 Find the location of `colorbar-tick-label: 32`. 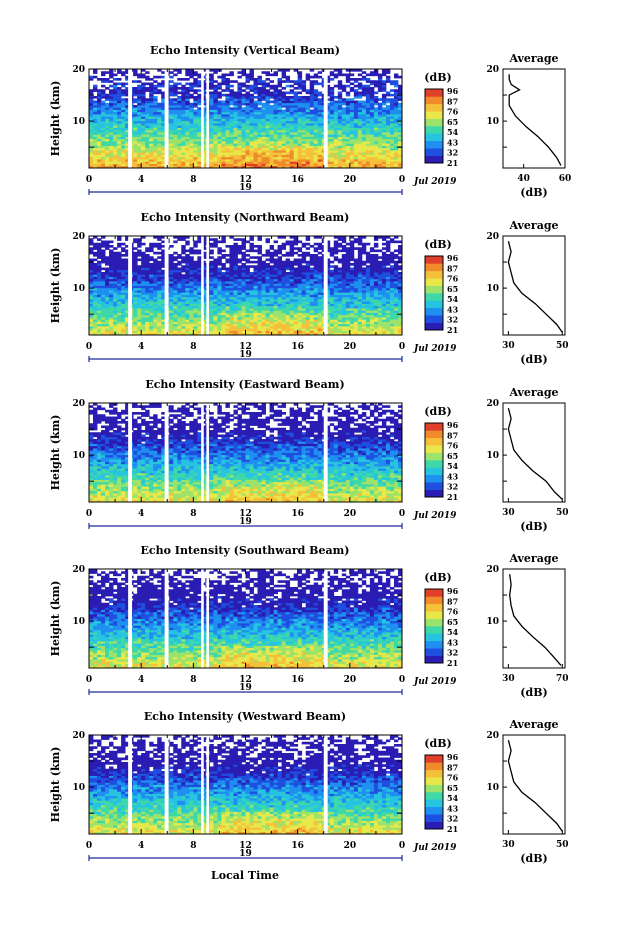

colorbar-tick-label: 32 is located at coordinates (452, 153).